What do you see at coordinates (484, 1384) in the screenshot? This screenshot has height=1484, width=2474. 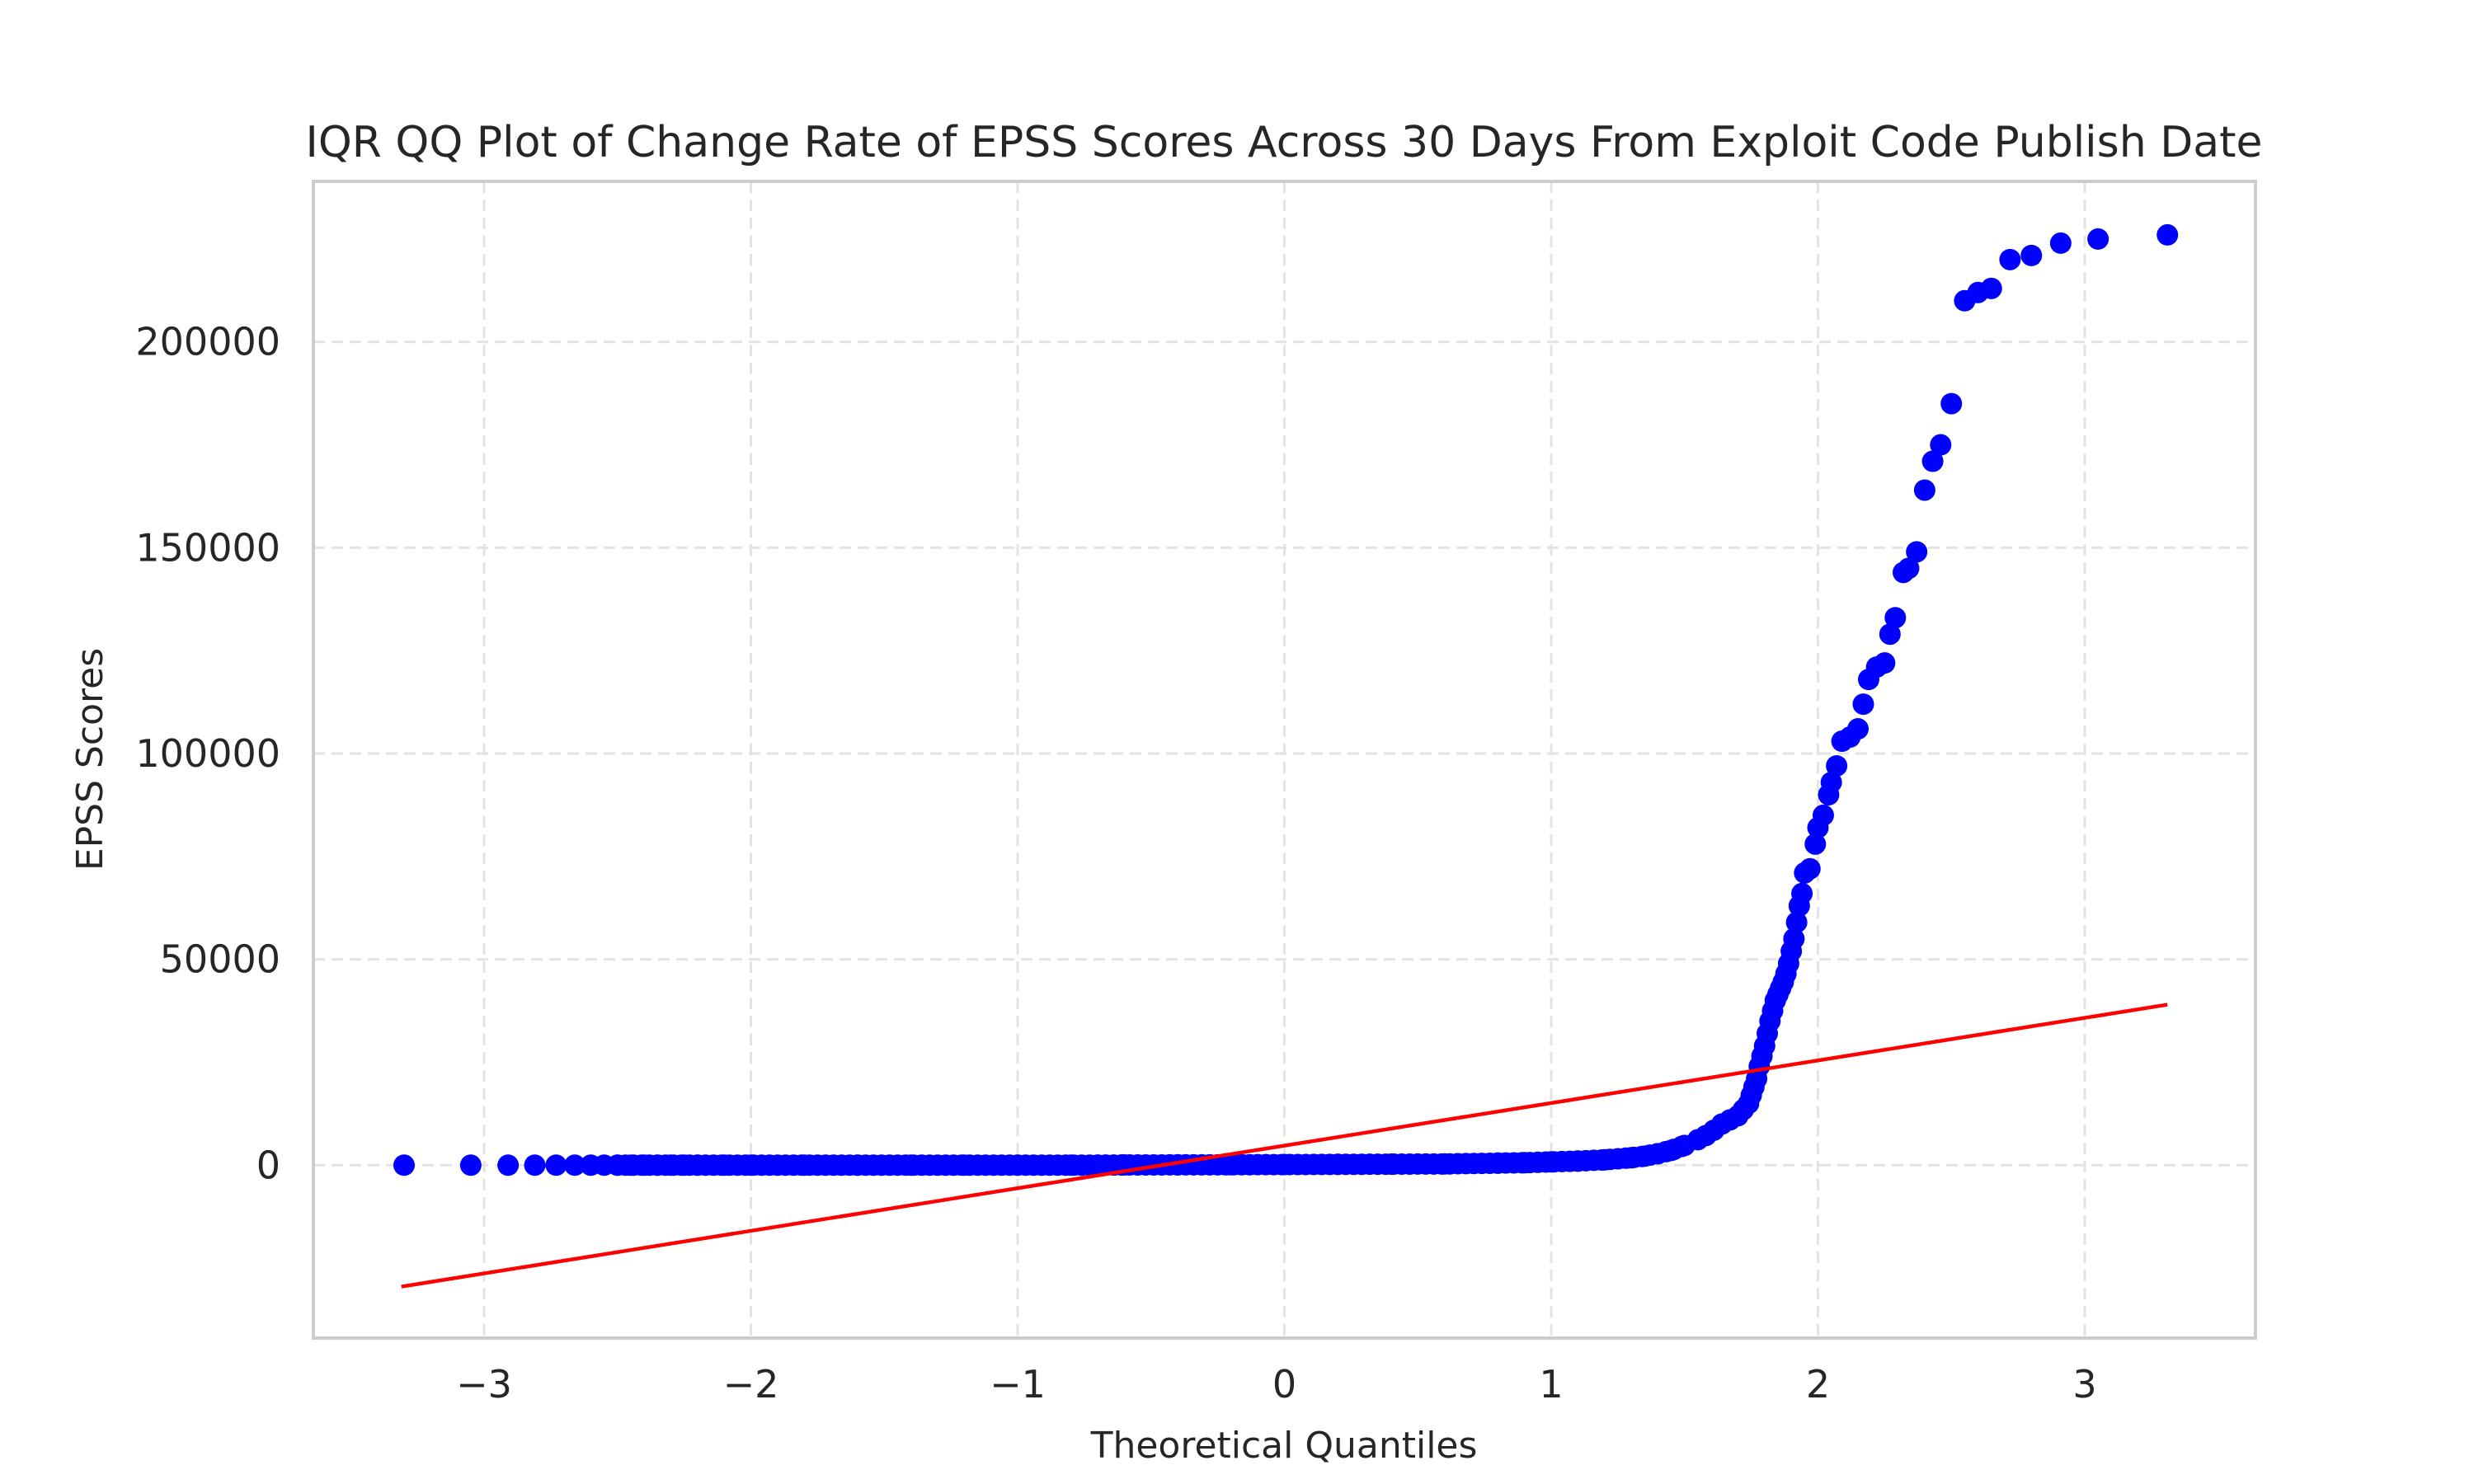 I see `x-tick-label: −3` at bounding box center [484, 1384].